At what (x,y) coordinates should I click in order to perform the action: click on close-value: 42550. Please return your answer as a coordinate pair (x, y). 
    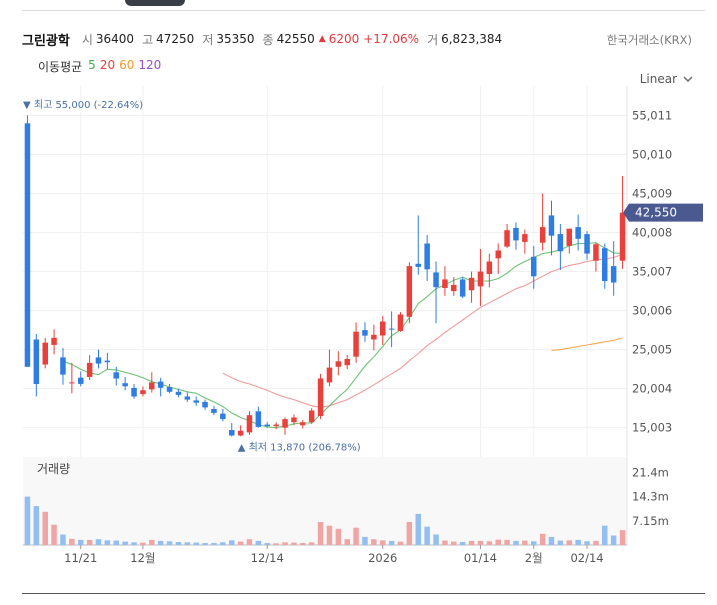
    Looking at the image, I should click on (295, 39).